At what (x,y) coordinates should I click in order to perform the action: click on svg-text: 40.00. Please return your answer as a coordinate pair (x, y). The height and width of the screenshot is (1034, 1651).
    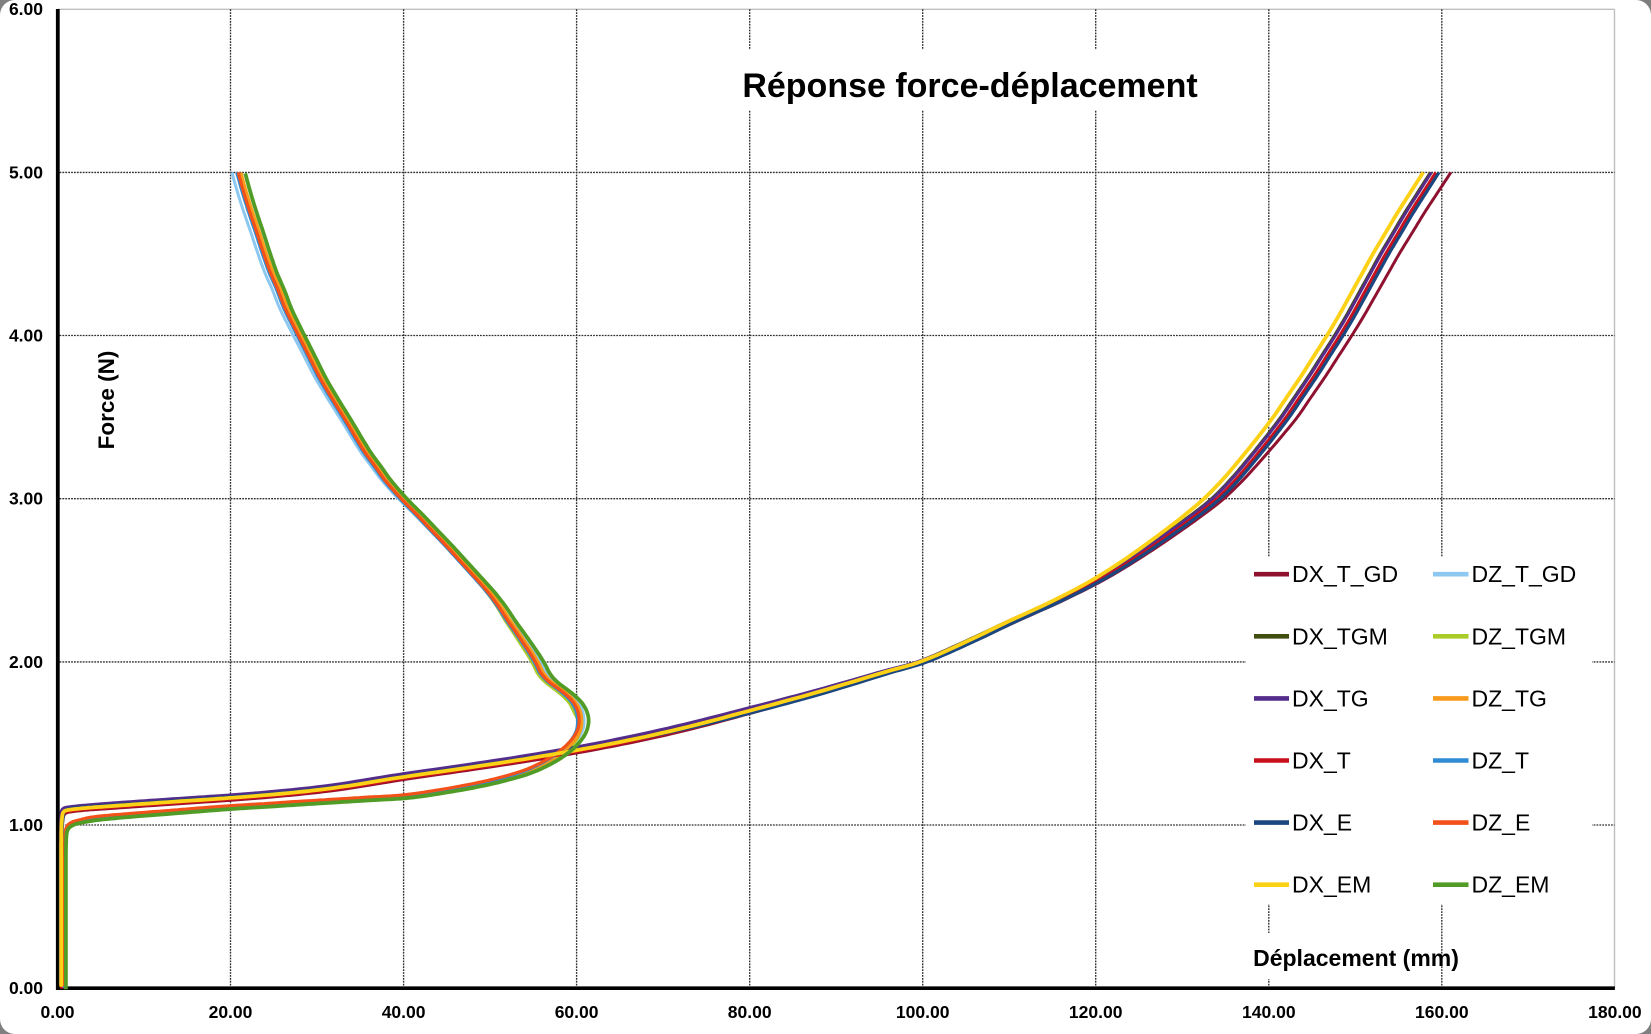
    Looking at the image, I should click on (404, 1012).